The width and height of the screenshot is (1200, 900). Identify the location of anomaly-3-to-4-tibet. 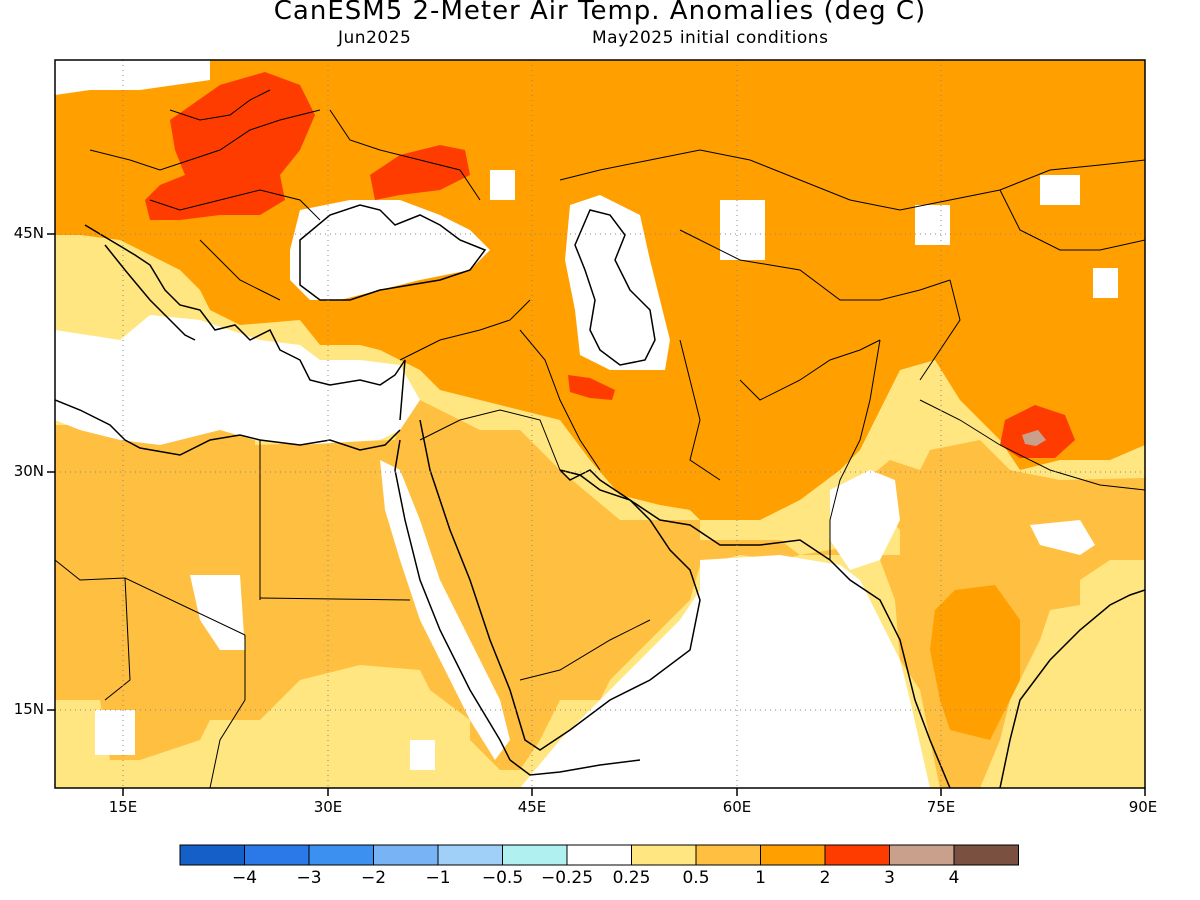
(1034, 438).